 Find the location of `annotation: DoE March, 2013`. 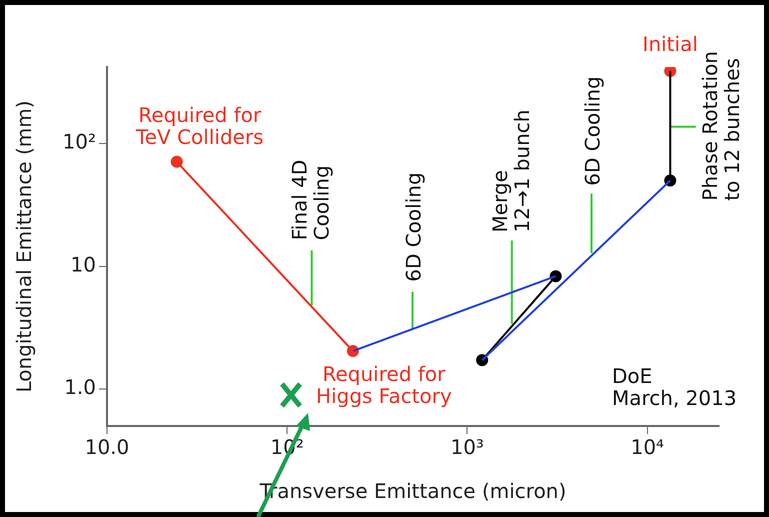

annotation: DoE March, 2013 is located at coordinates (674, 387).